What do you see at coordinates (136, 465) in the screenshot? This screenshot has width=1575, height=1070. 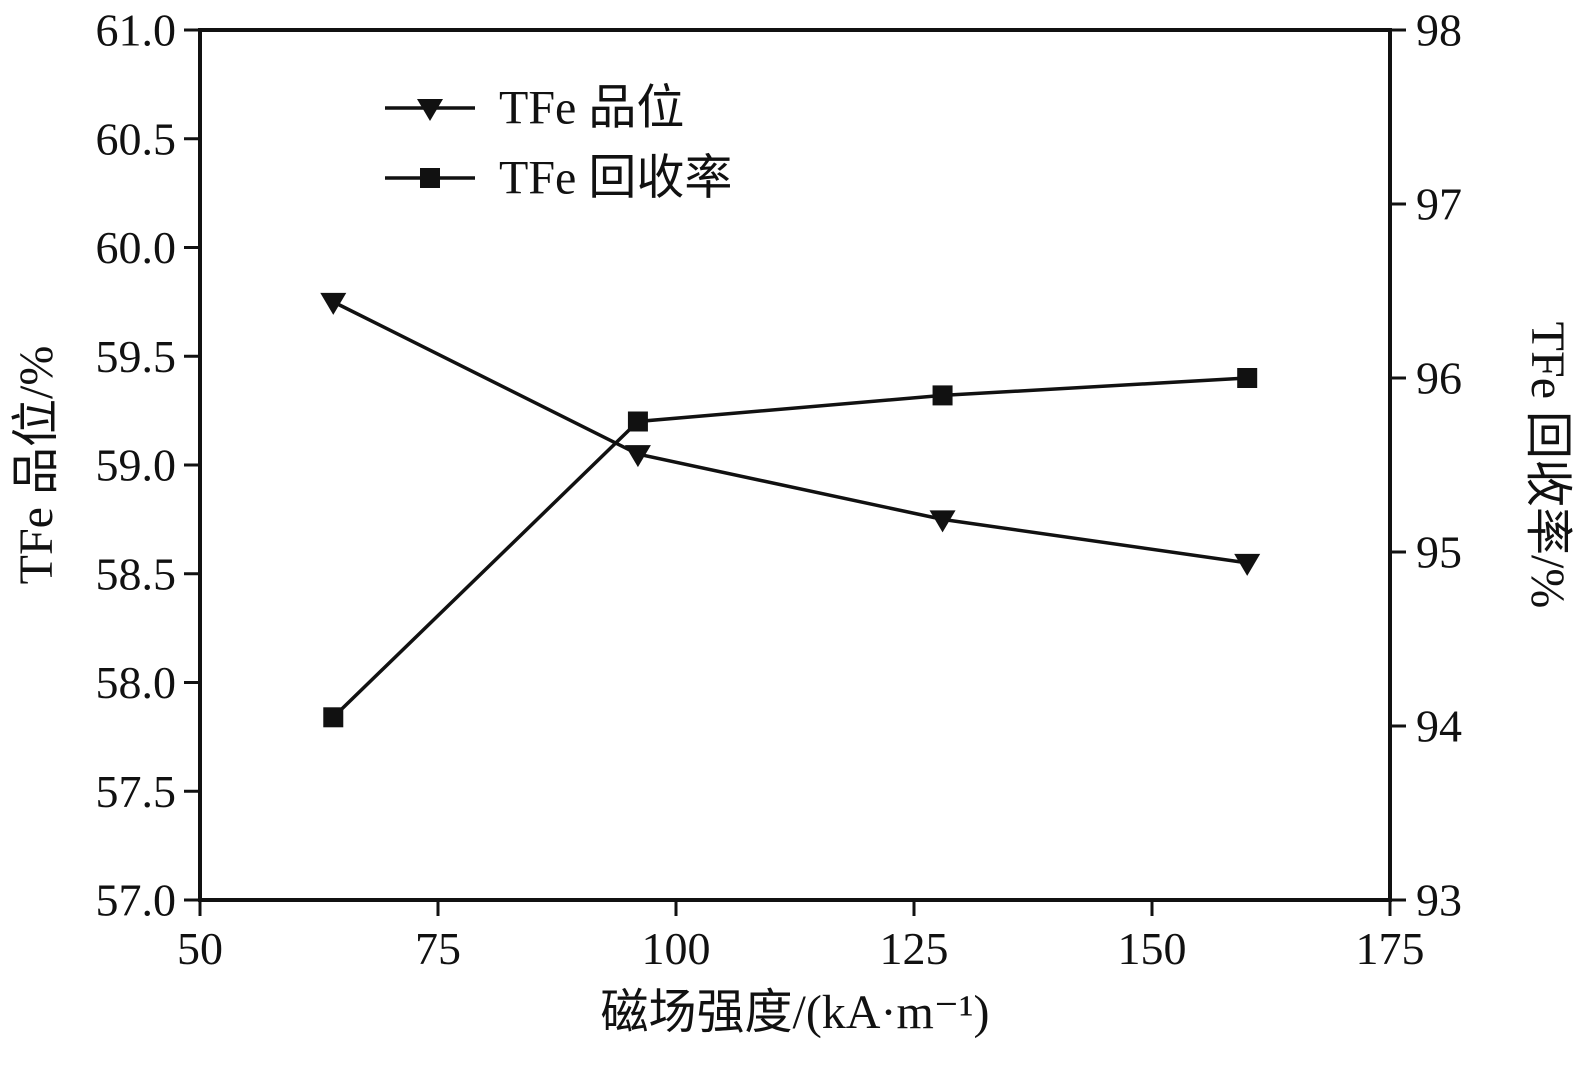 I see `y-left-tick-label: 59.0` at bounding box center [136, 465].